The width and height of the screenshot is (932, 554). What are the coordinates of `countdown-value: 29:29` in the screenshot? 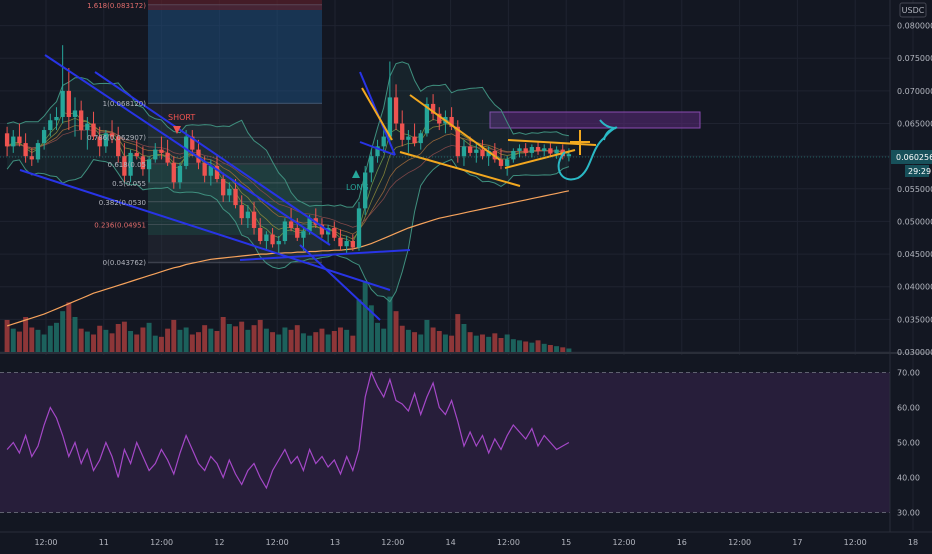 It's located at (919, 171).